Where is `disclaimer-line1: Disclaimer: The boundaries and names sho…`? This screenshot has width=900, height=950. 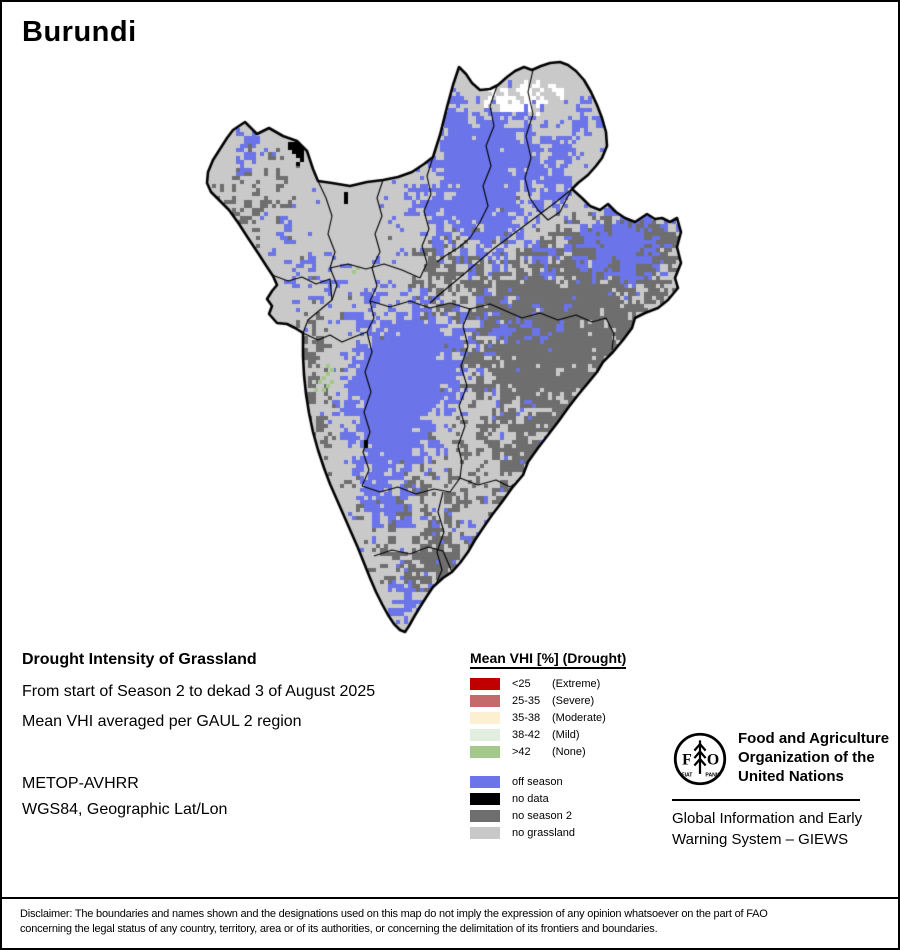 disclaimer-line1: Disclaimer: The boundaries and names sho… is located at coordinates (394, 914).